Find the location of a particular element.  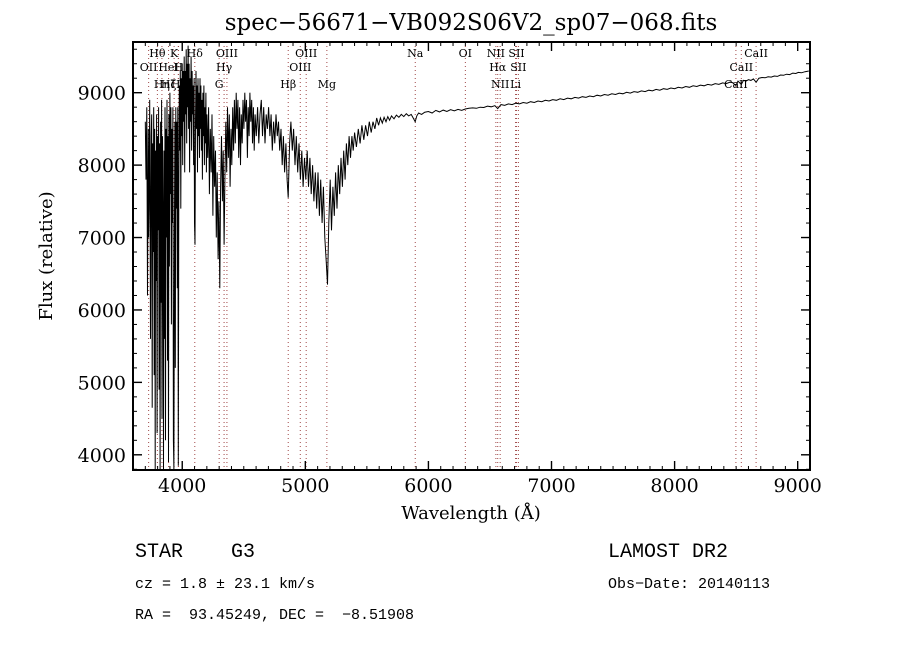

cz-text: cz = 1.8 ± 23.1 km/s is located at coordinates (225, 584).